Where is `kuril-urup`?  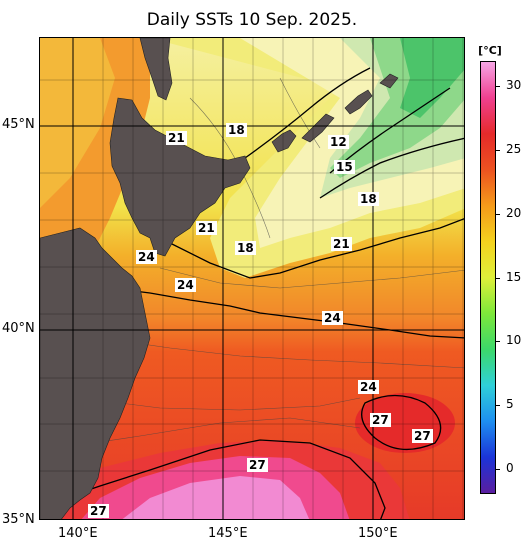
kuril-urup is located at coordinates (358, 102).